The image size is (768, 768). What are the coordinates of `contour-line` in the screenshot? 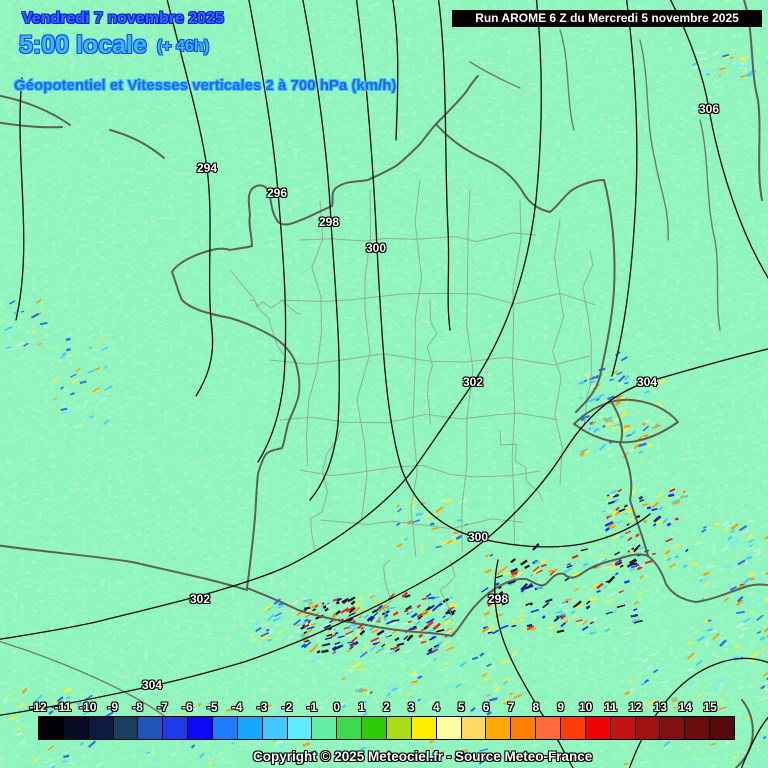 It's located at (754, 742).